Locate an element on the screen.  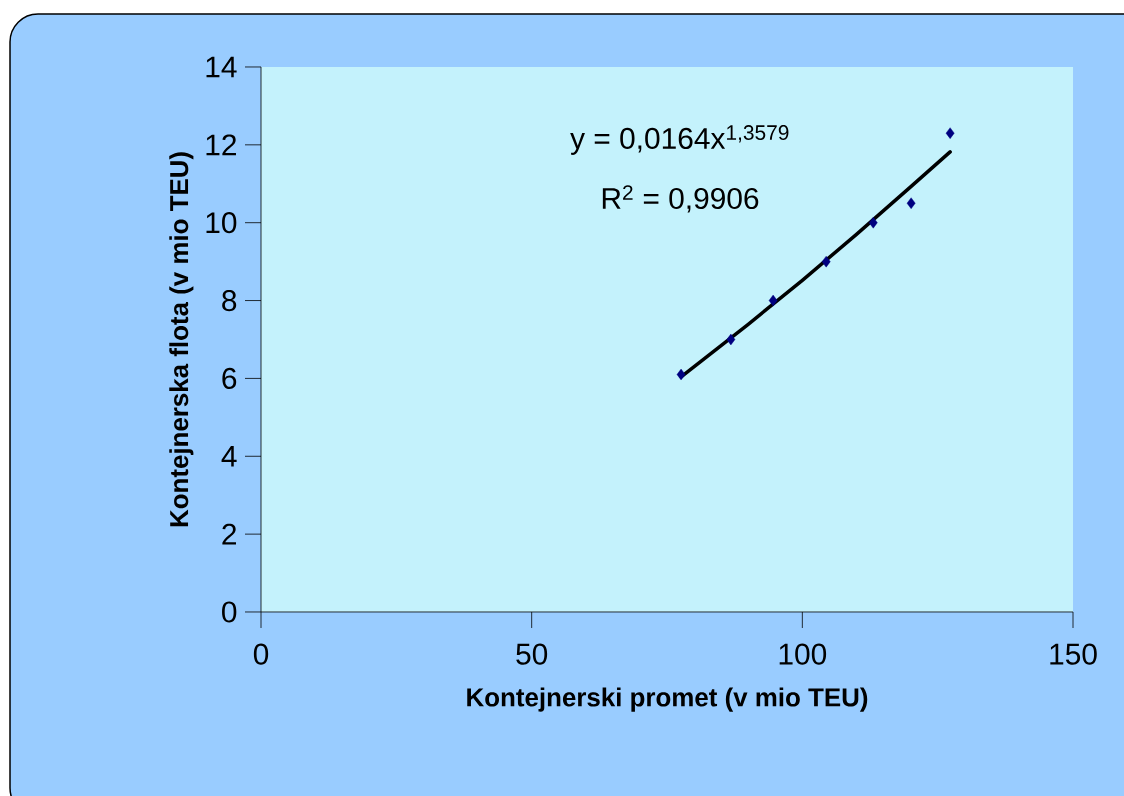
y-tick-label: 8 is located at coordinates (229, 300).